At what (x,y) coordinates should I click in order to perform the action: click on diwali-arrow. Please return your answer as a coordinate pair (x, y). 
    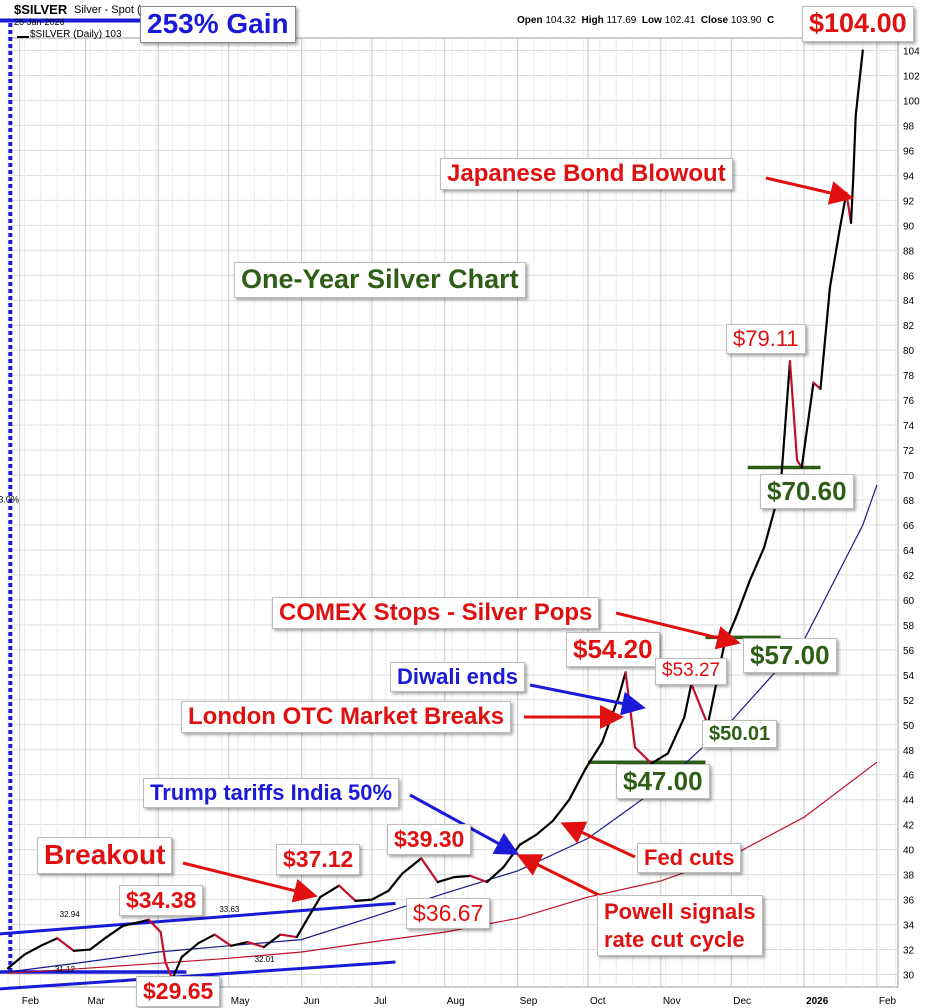
    Looking at the image, I should click on (587, 699).